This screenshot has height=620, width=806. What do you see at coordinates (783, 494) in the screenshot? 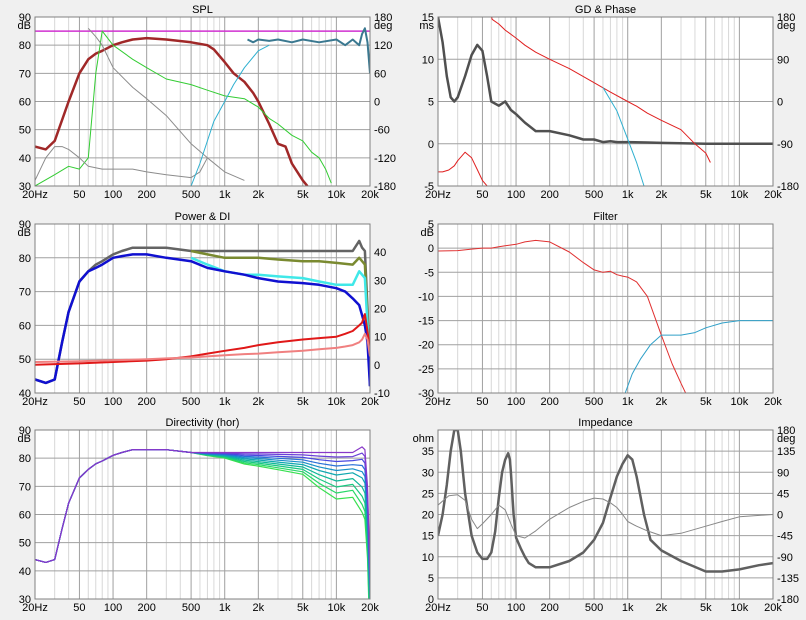
I see `y2-tick-label: 45` at bounding box center [783, 494].